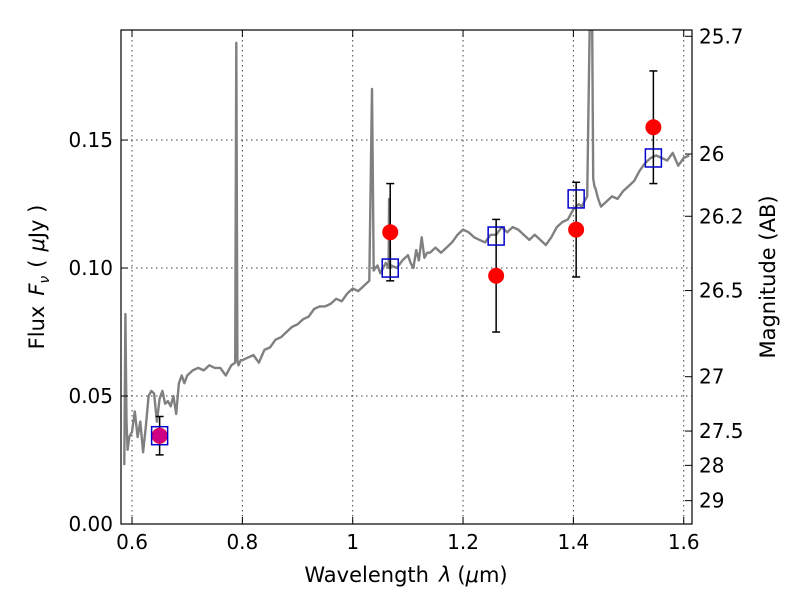 This screenshot has width=800, height=600. I want to click on x-tick-labels: 0.6 0.8 1 1.2 1.4 1.6, so click(408, 542).